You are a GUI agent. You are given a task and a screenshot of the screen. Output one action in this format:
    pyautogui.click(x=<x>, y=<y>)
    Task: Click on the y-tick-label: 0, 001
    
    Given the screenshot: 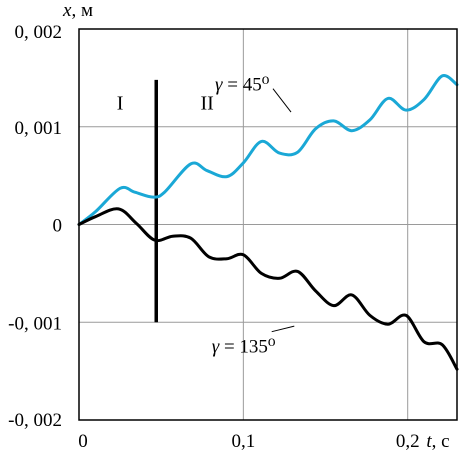 What is the action you would take?
    pyautogui.click(x=39, y=128)
    